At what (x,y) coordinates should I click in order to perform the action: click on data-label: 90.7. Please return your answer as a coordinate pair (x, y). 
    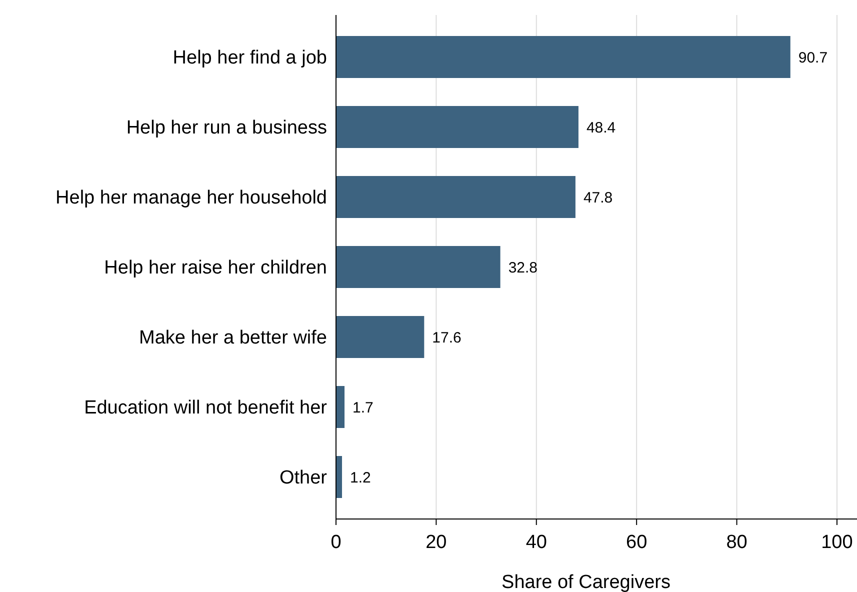
    Looking at the image, I should click on (813, 57).